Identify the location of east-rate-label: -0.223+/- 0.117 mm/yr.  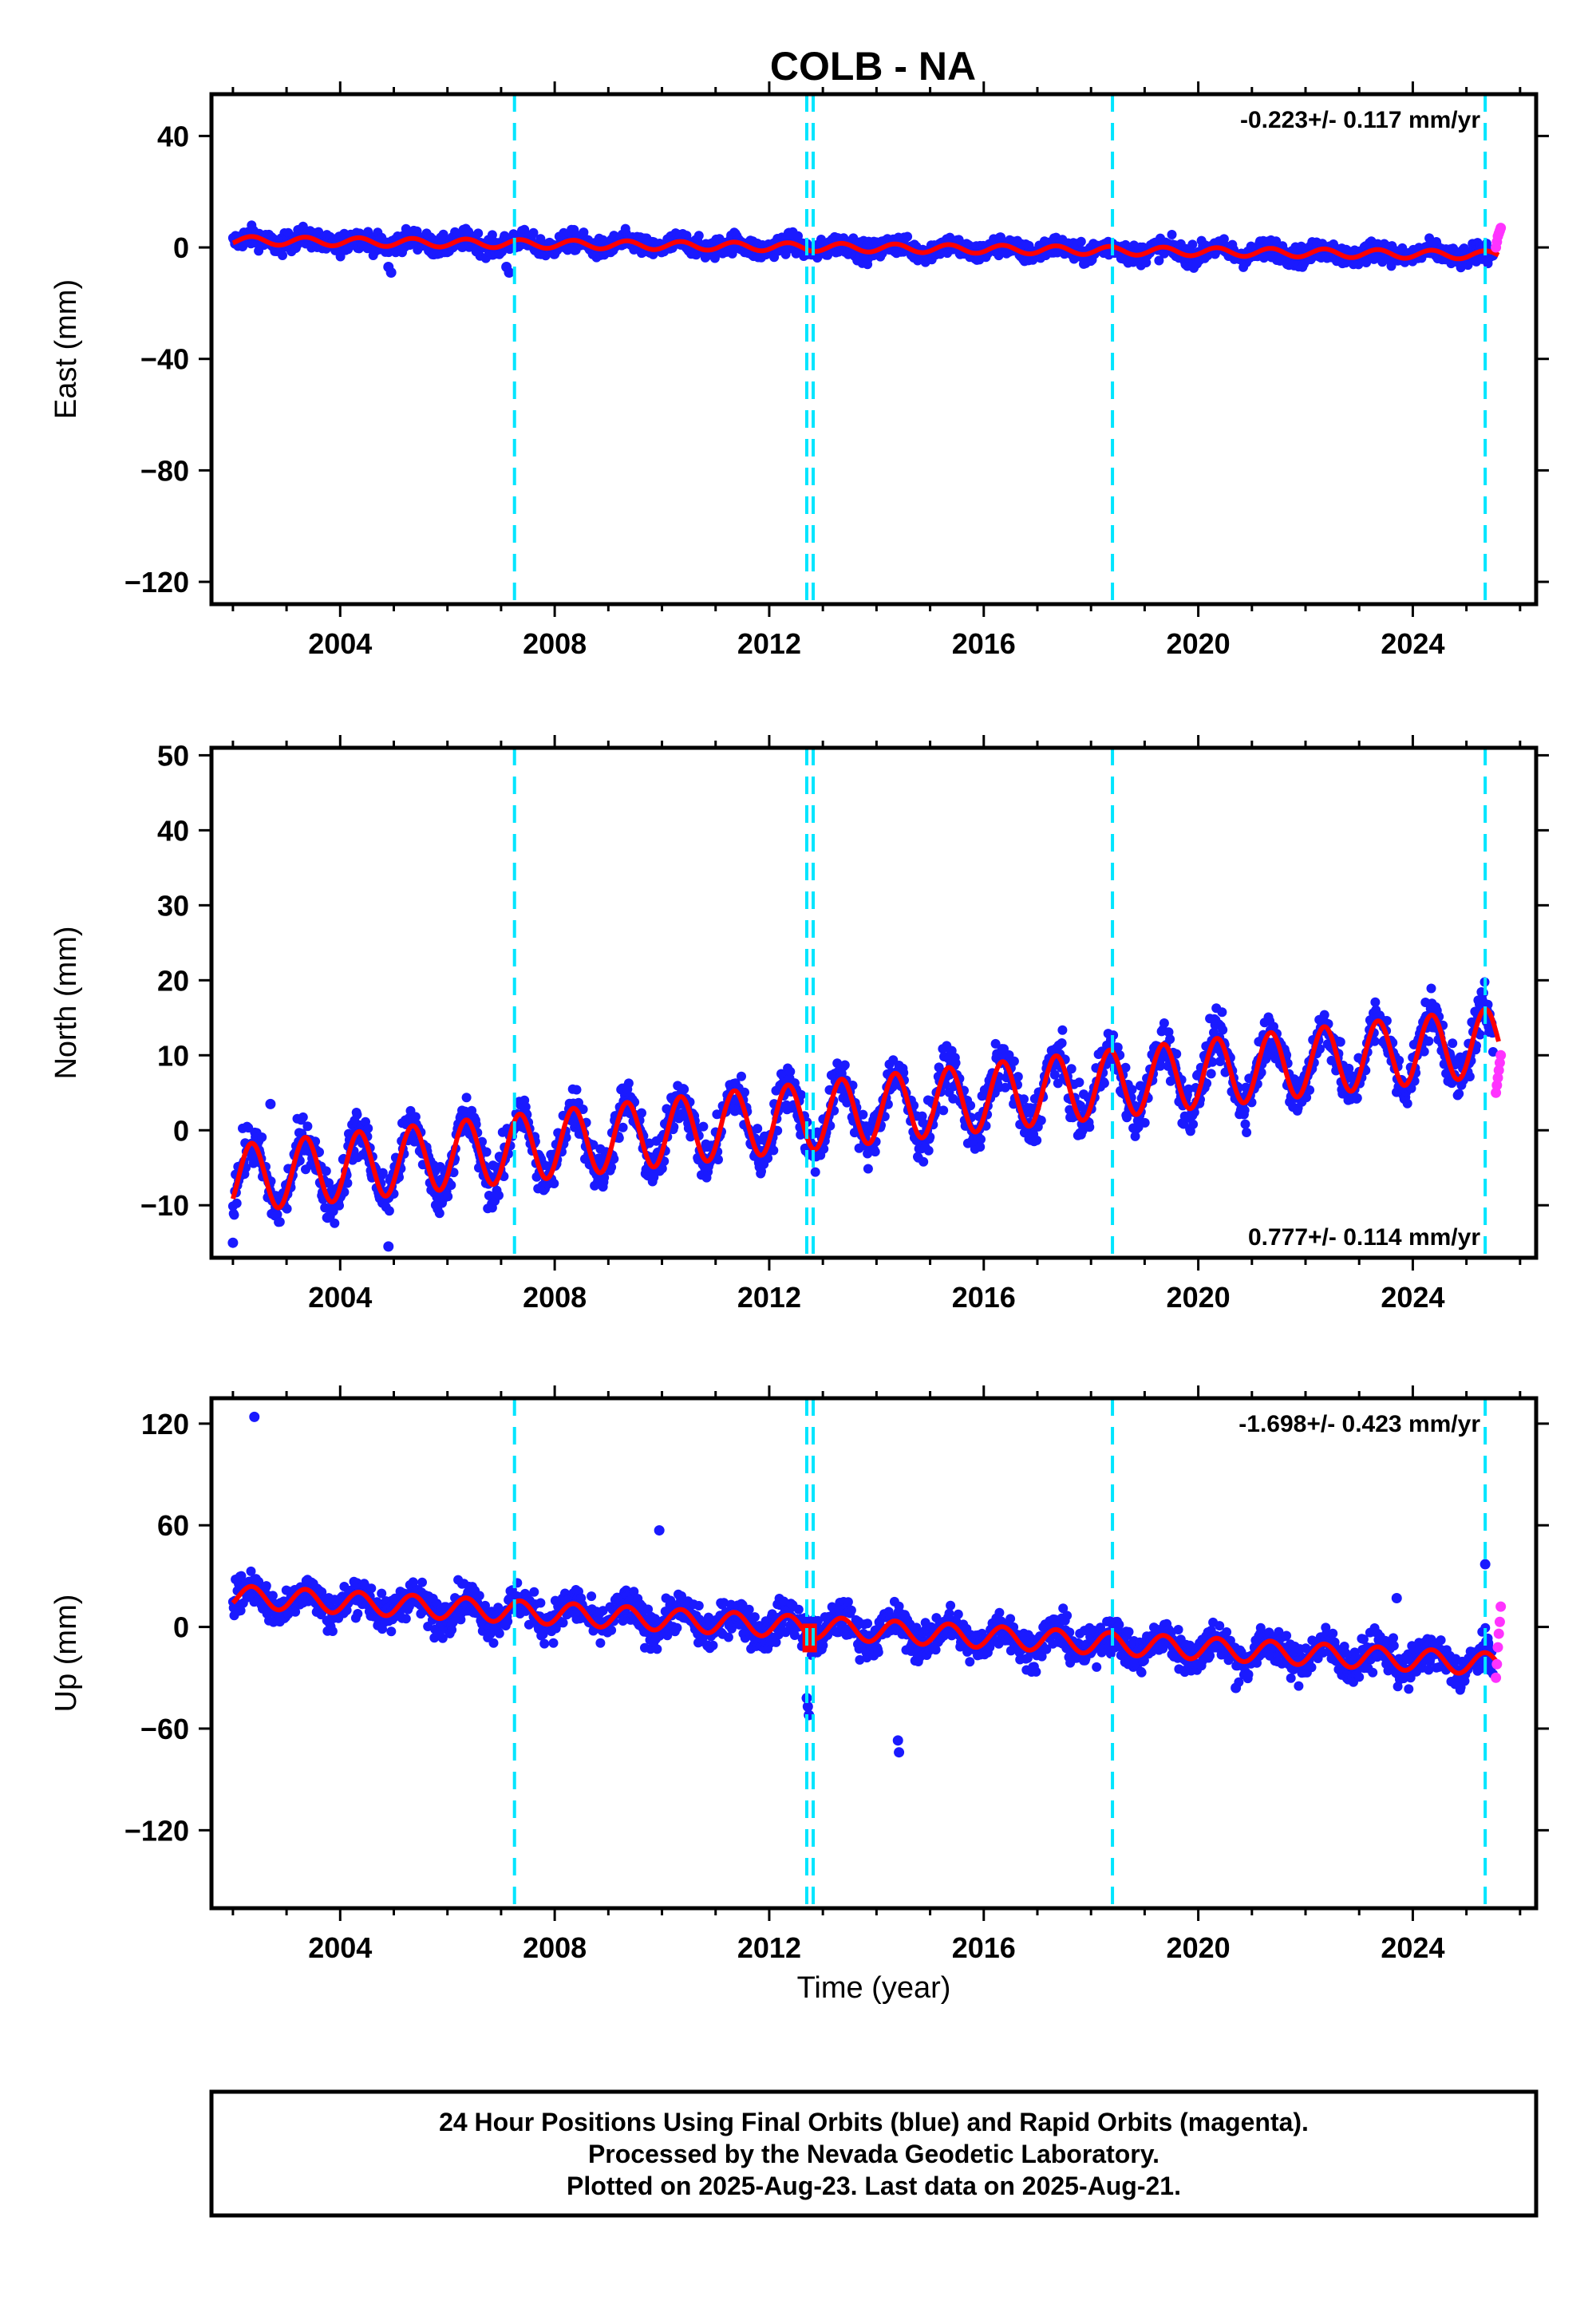
(1360, 120).